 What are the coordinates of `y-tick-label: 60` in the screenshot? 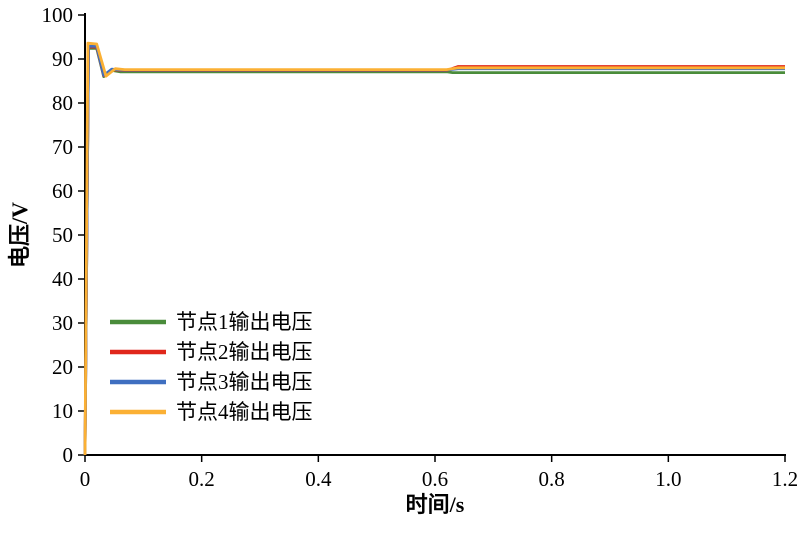 It's located at (62, 191).